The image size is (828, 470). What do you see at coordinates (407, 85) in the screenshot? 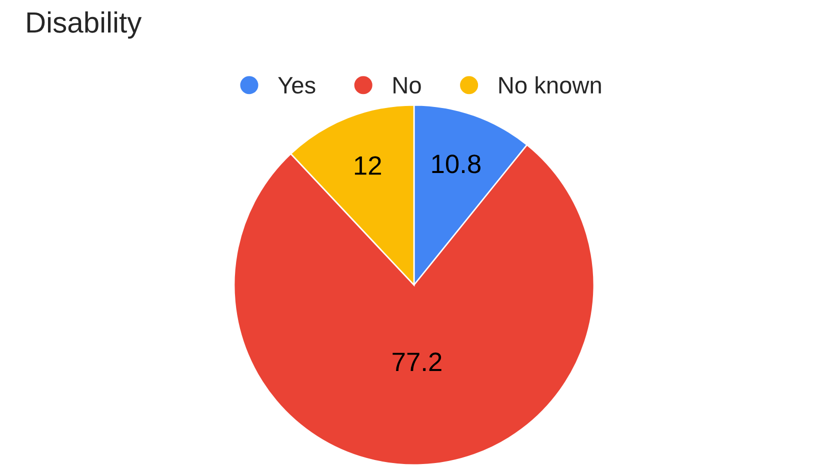
I see `legend-label: No` at bounding box center [407, 85].